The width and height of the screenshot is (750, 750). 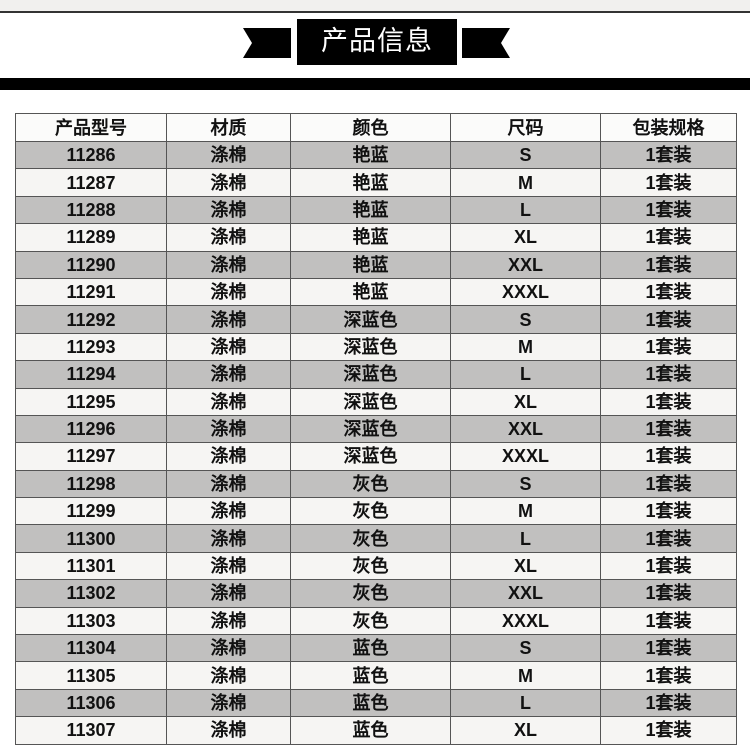 I want to click on table-row: 11296 涤棉 深蓝色 XXL 1套装, so click(x=376, y=429).